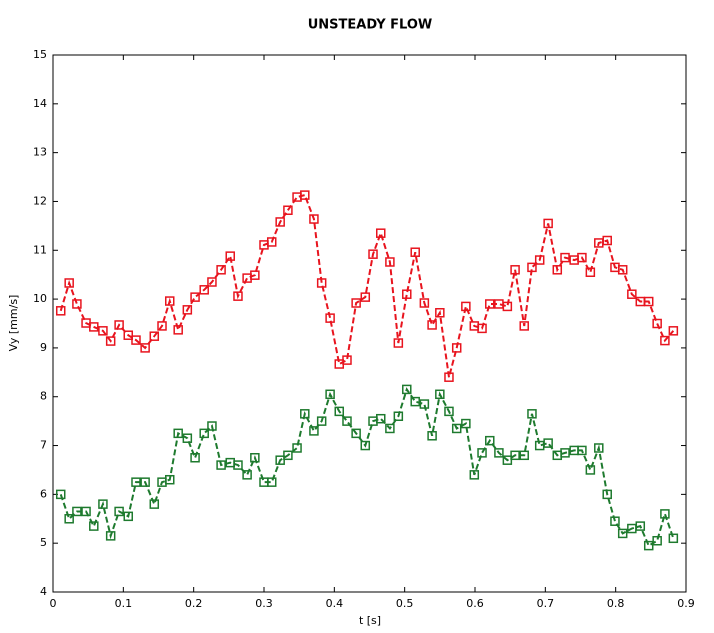  I want to click on x-tick-label: 0.4, so click(335, 603).